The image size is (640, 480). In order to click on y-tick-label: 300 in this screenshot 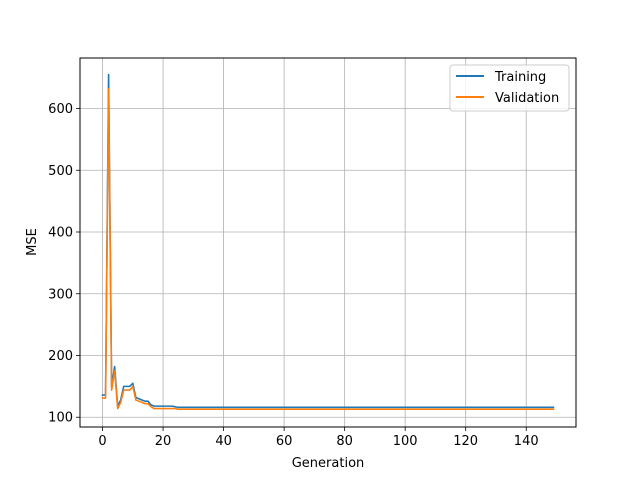, I will do `click(60, 294)`.